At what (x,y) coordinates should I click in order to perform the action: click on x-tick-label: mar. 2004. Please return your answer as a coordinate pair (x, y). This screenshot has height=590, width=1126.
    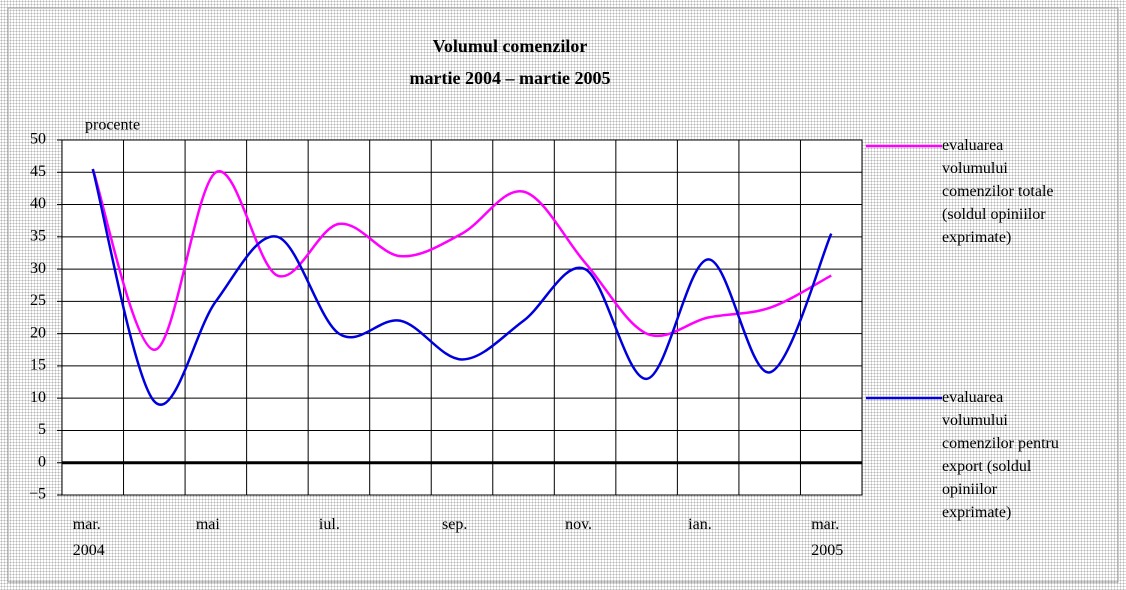
    Looking at the image, I should click on (88, 537).